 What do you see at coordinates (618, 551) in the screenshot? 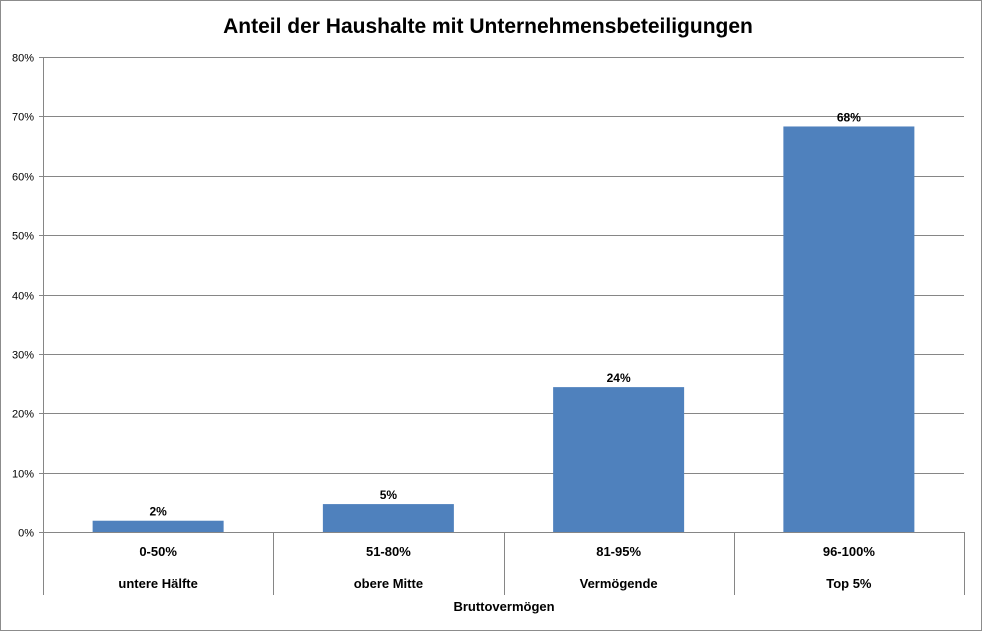
I see `x-tick-label: 81-95%` at bounding box center [618, 551].